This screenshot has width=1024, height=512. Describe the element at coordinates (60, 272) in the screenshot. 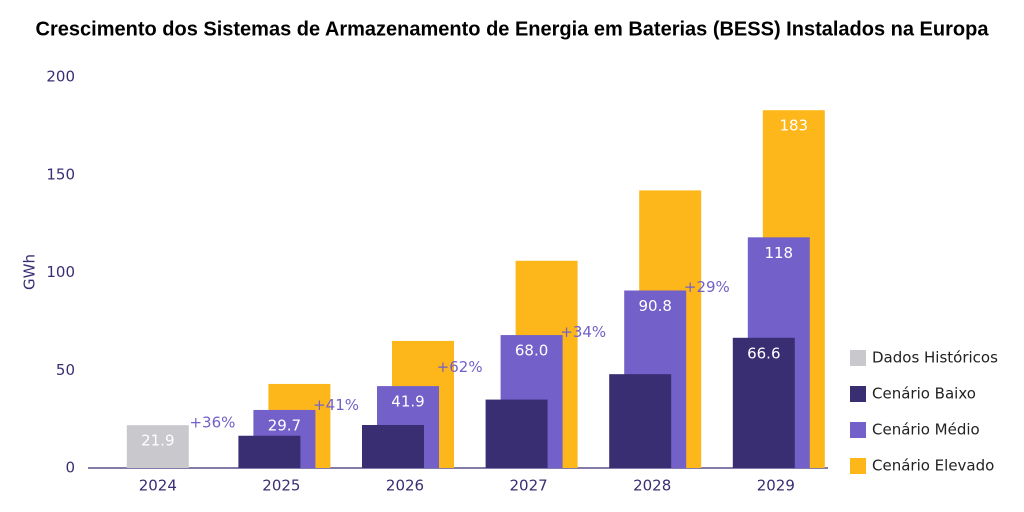

I see `y-tick-label: 100` at that location.